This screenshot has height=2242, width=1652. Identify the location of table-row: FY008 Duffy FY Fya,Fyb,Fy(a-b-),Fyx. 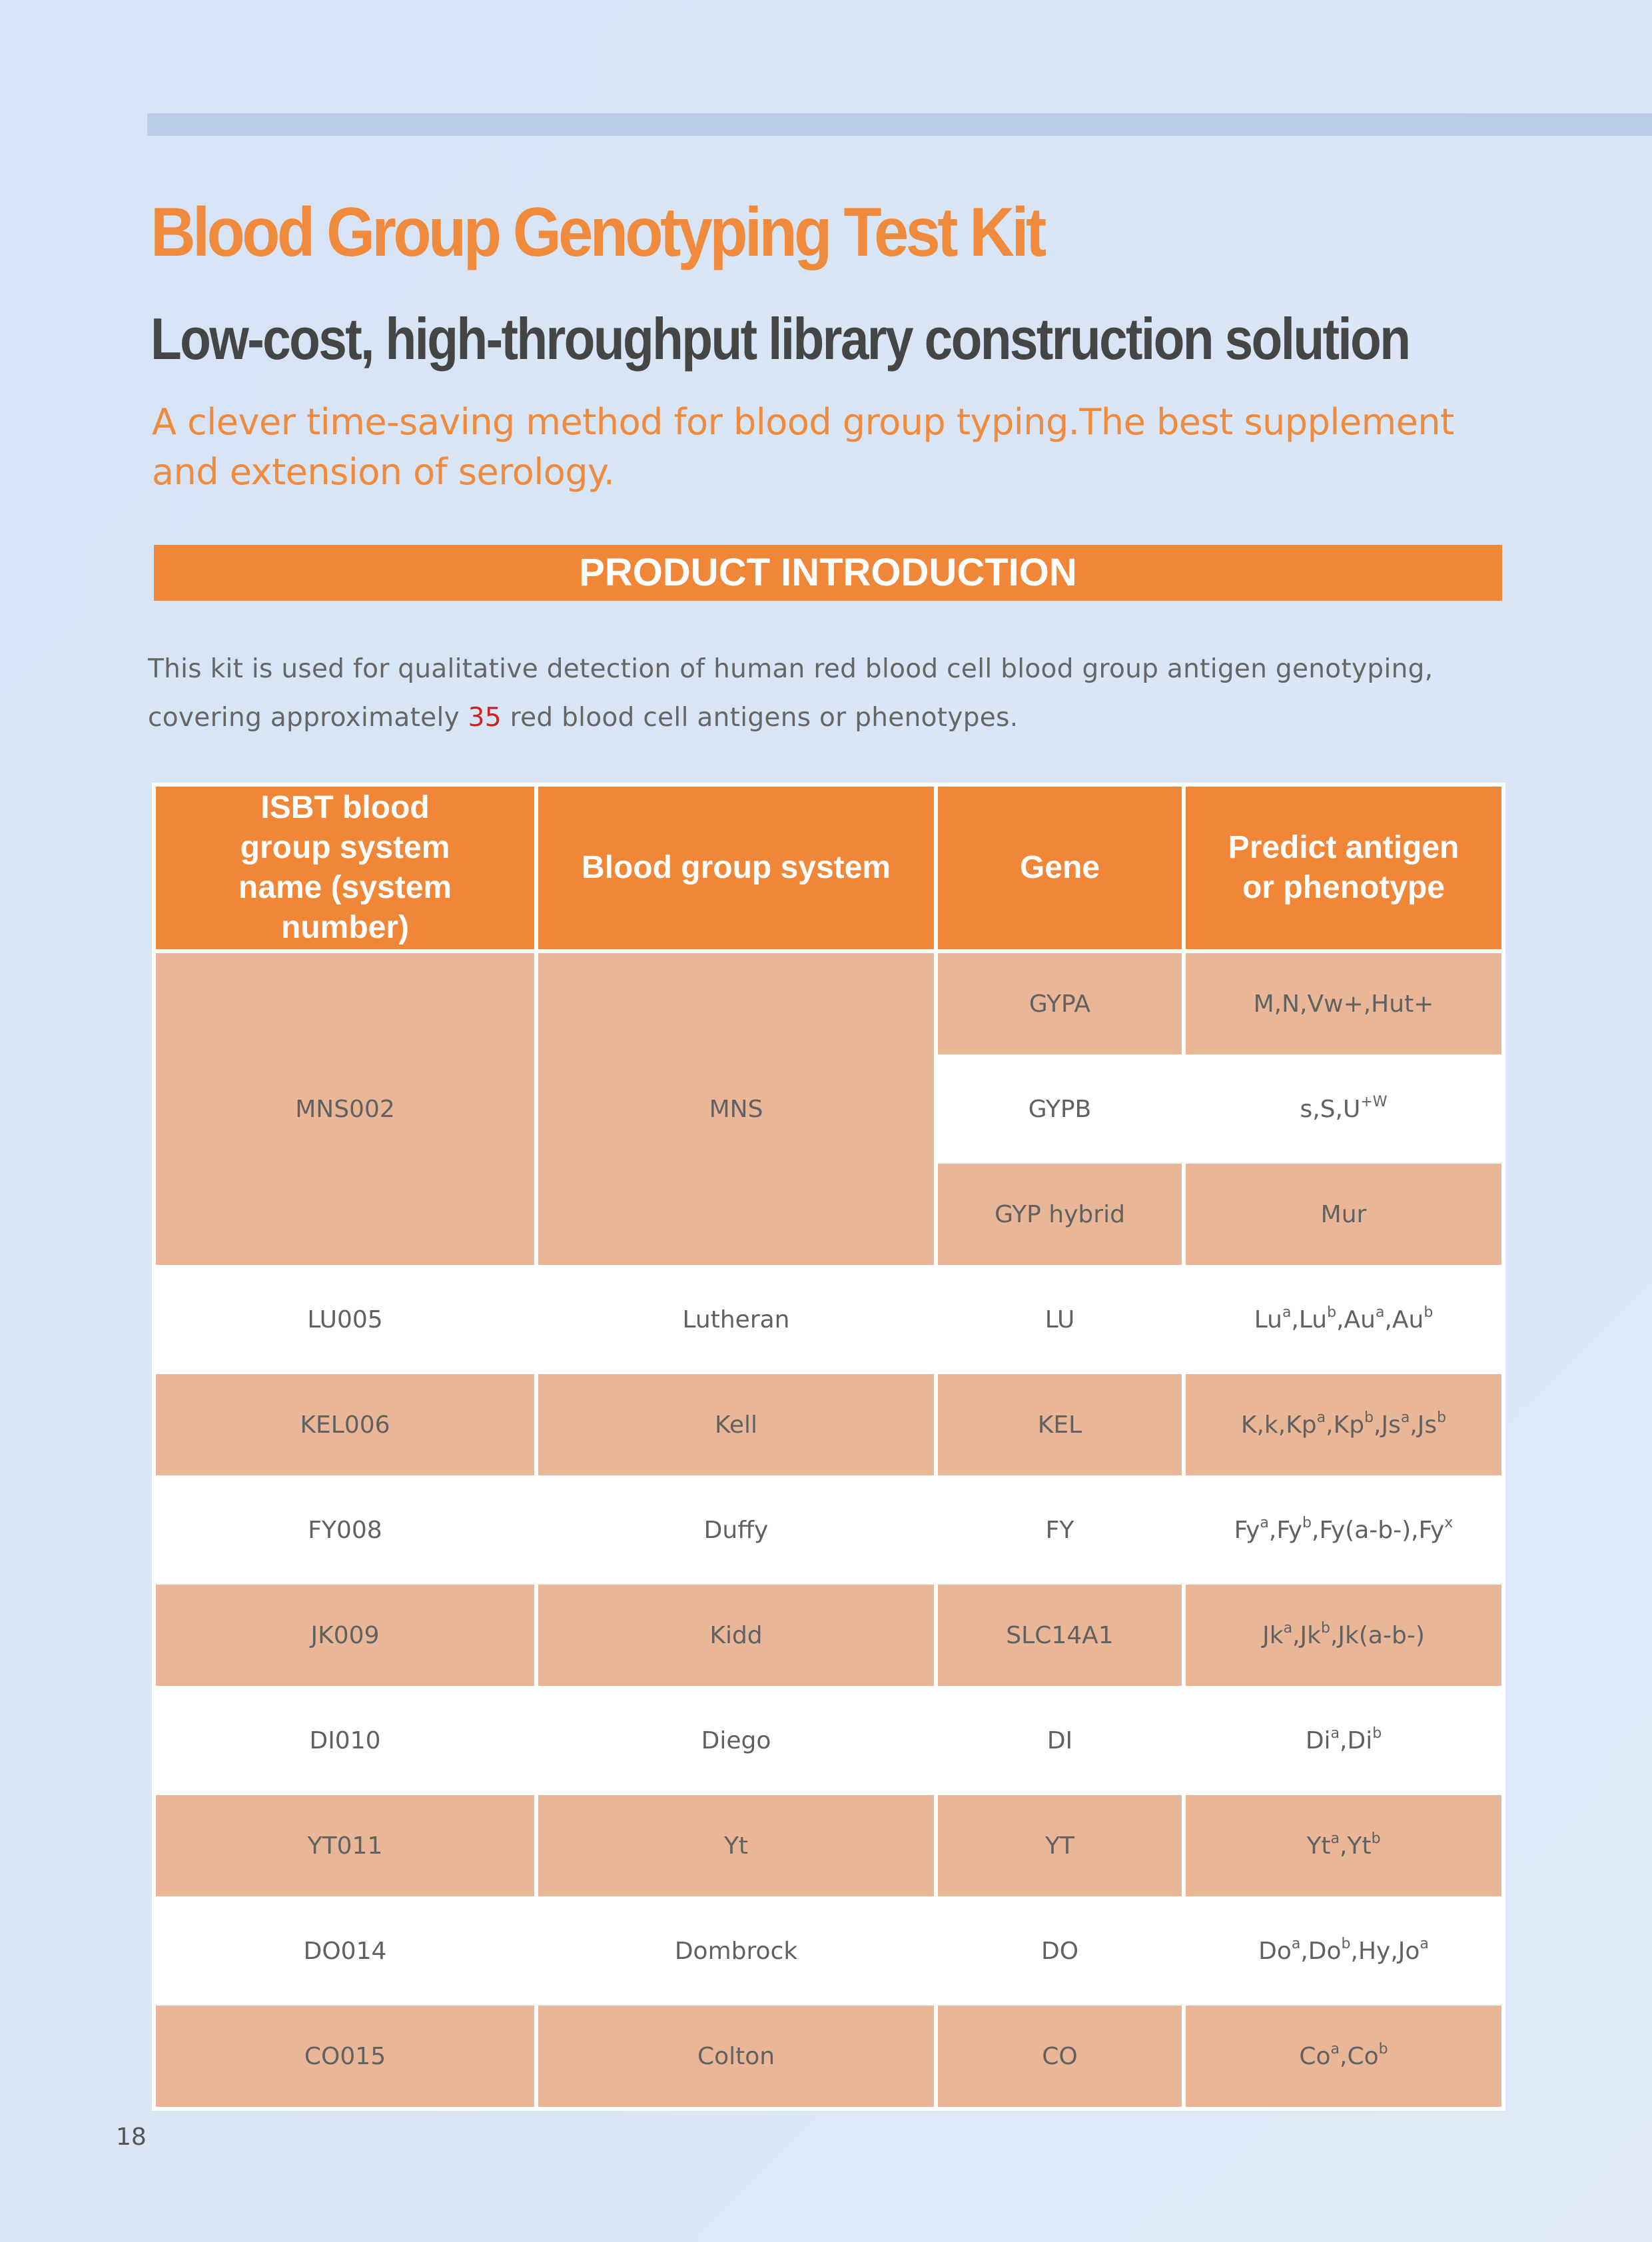
(828, 1530).